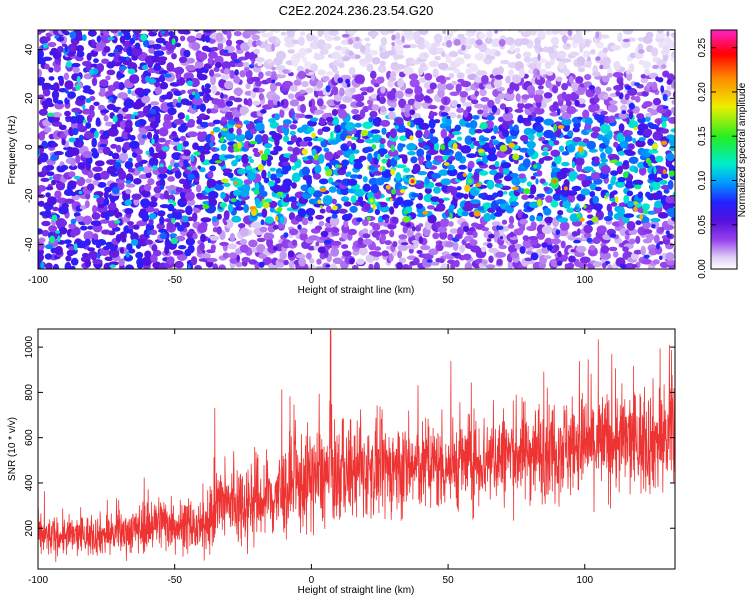 This screenshot has height=600, width=750. What do you see at coordinates (29, 527) in the screenshot?
I see `snr-y-tick-label-0: 200` at bounding box center [29, 527].